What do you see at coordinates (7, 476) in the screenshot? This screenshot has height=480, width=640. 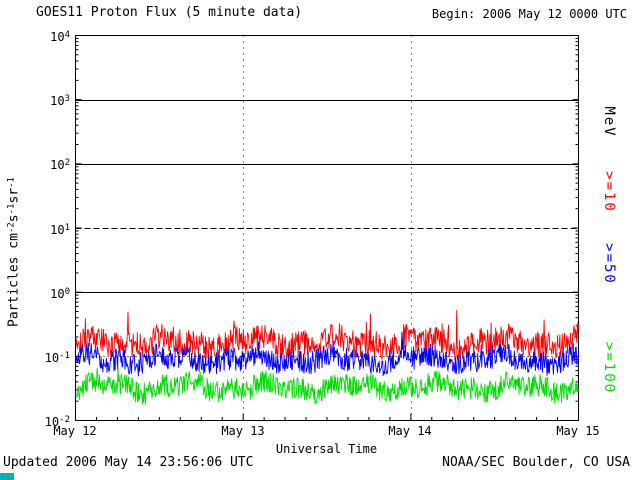 I see `bottom-left-artifact` at bounding box center [7, 476].